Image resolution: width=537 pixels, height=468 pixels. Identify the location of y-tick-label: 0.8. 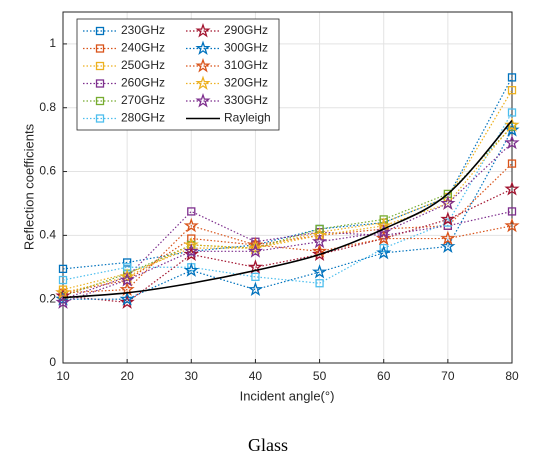
(47, 107).